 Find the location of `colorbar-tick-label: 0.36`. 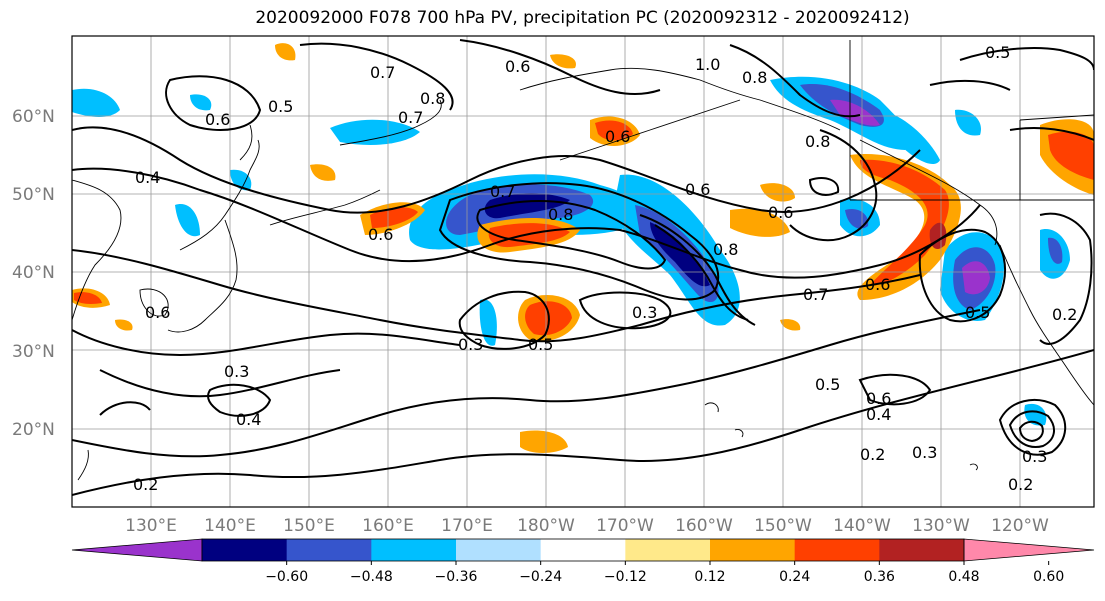

colorbar-tick-label: 0.36 is located at coordinates (879, 577).